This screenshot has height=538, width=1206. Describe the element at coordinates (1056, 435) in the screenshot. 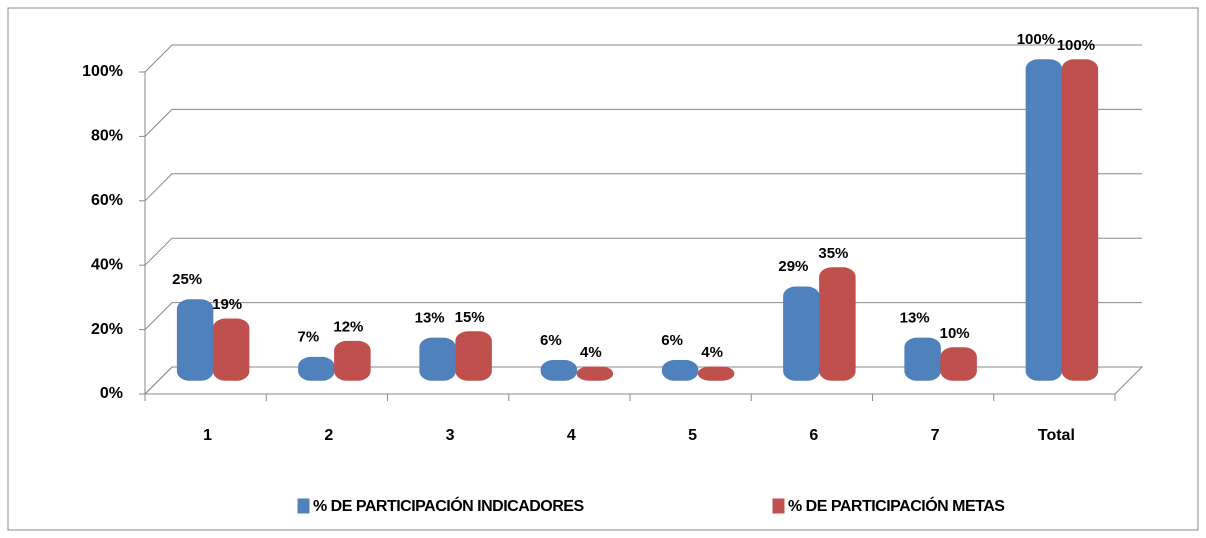

I see `x-tick-label: Total` at that location.